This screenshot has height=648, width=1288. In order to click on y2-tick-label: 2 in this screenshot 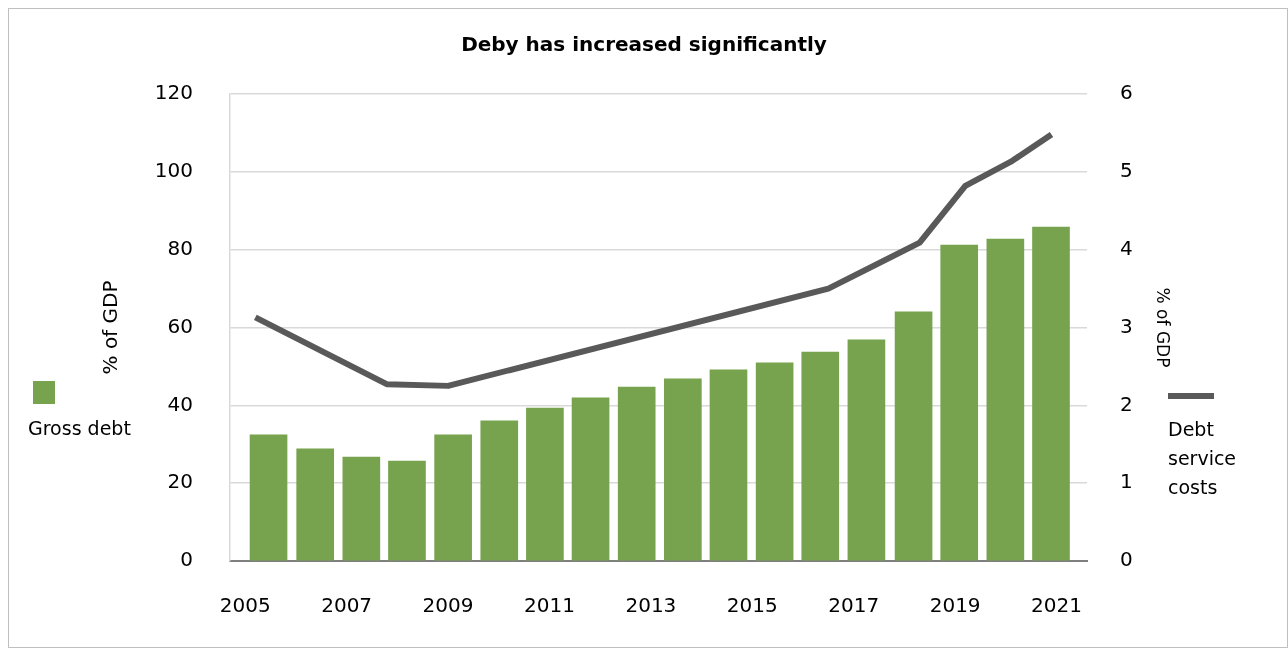, I will do `click(1126, 403)`.